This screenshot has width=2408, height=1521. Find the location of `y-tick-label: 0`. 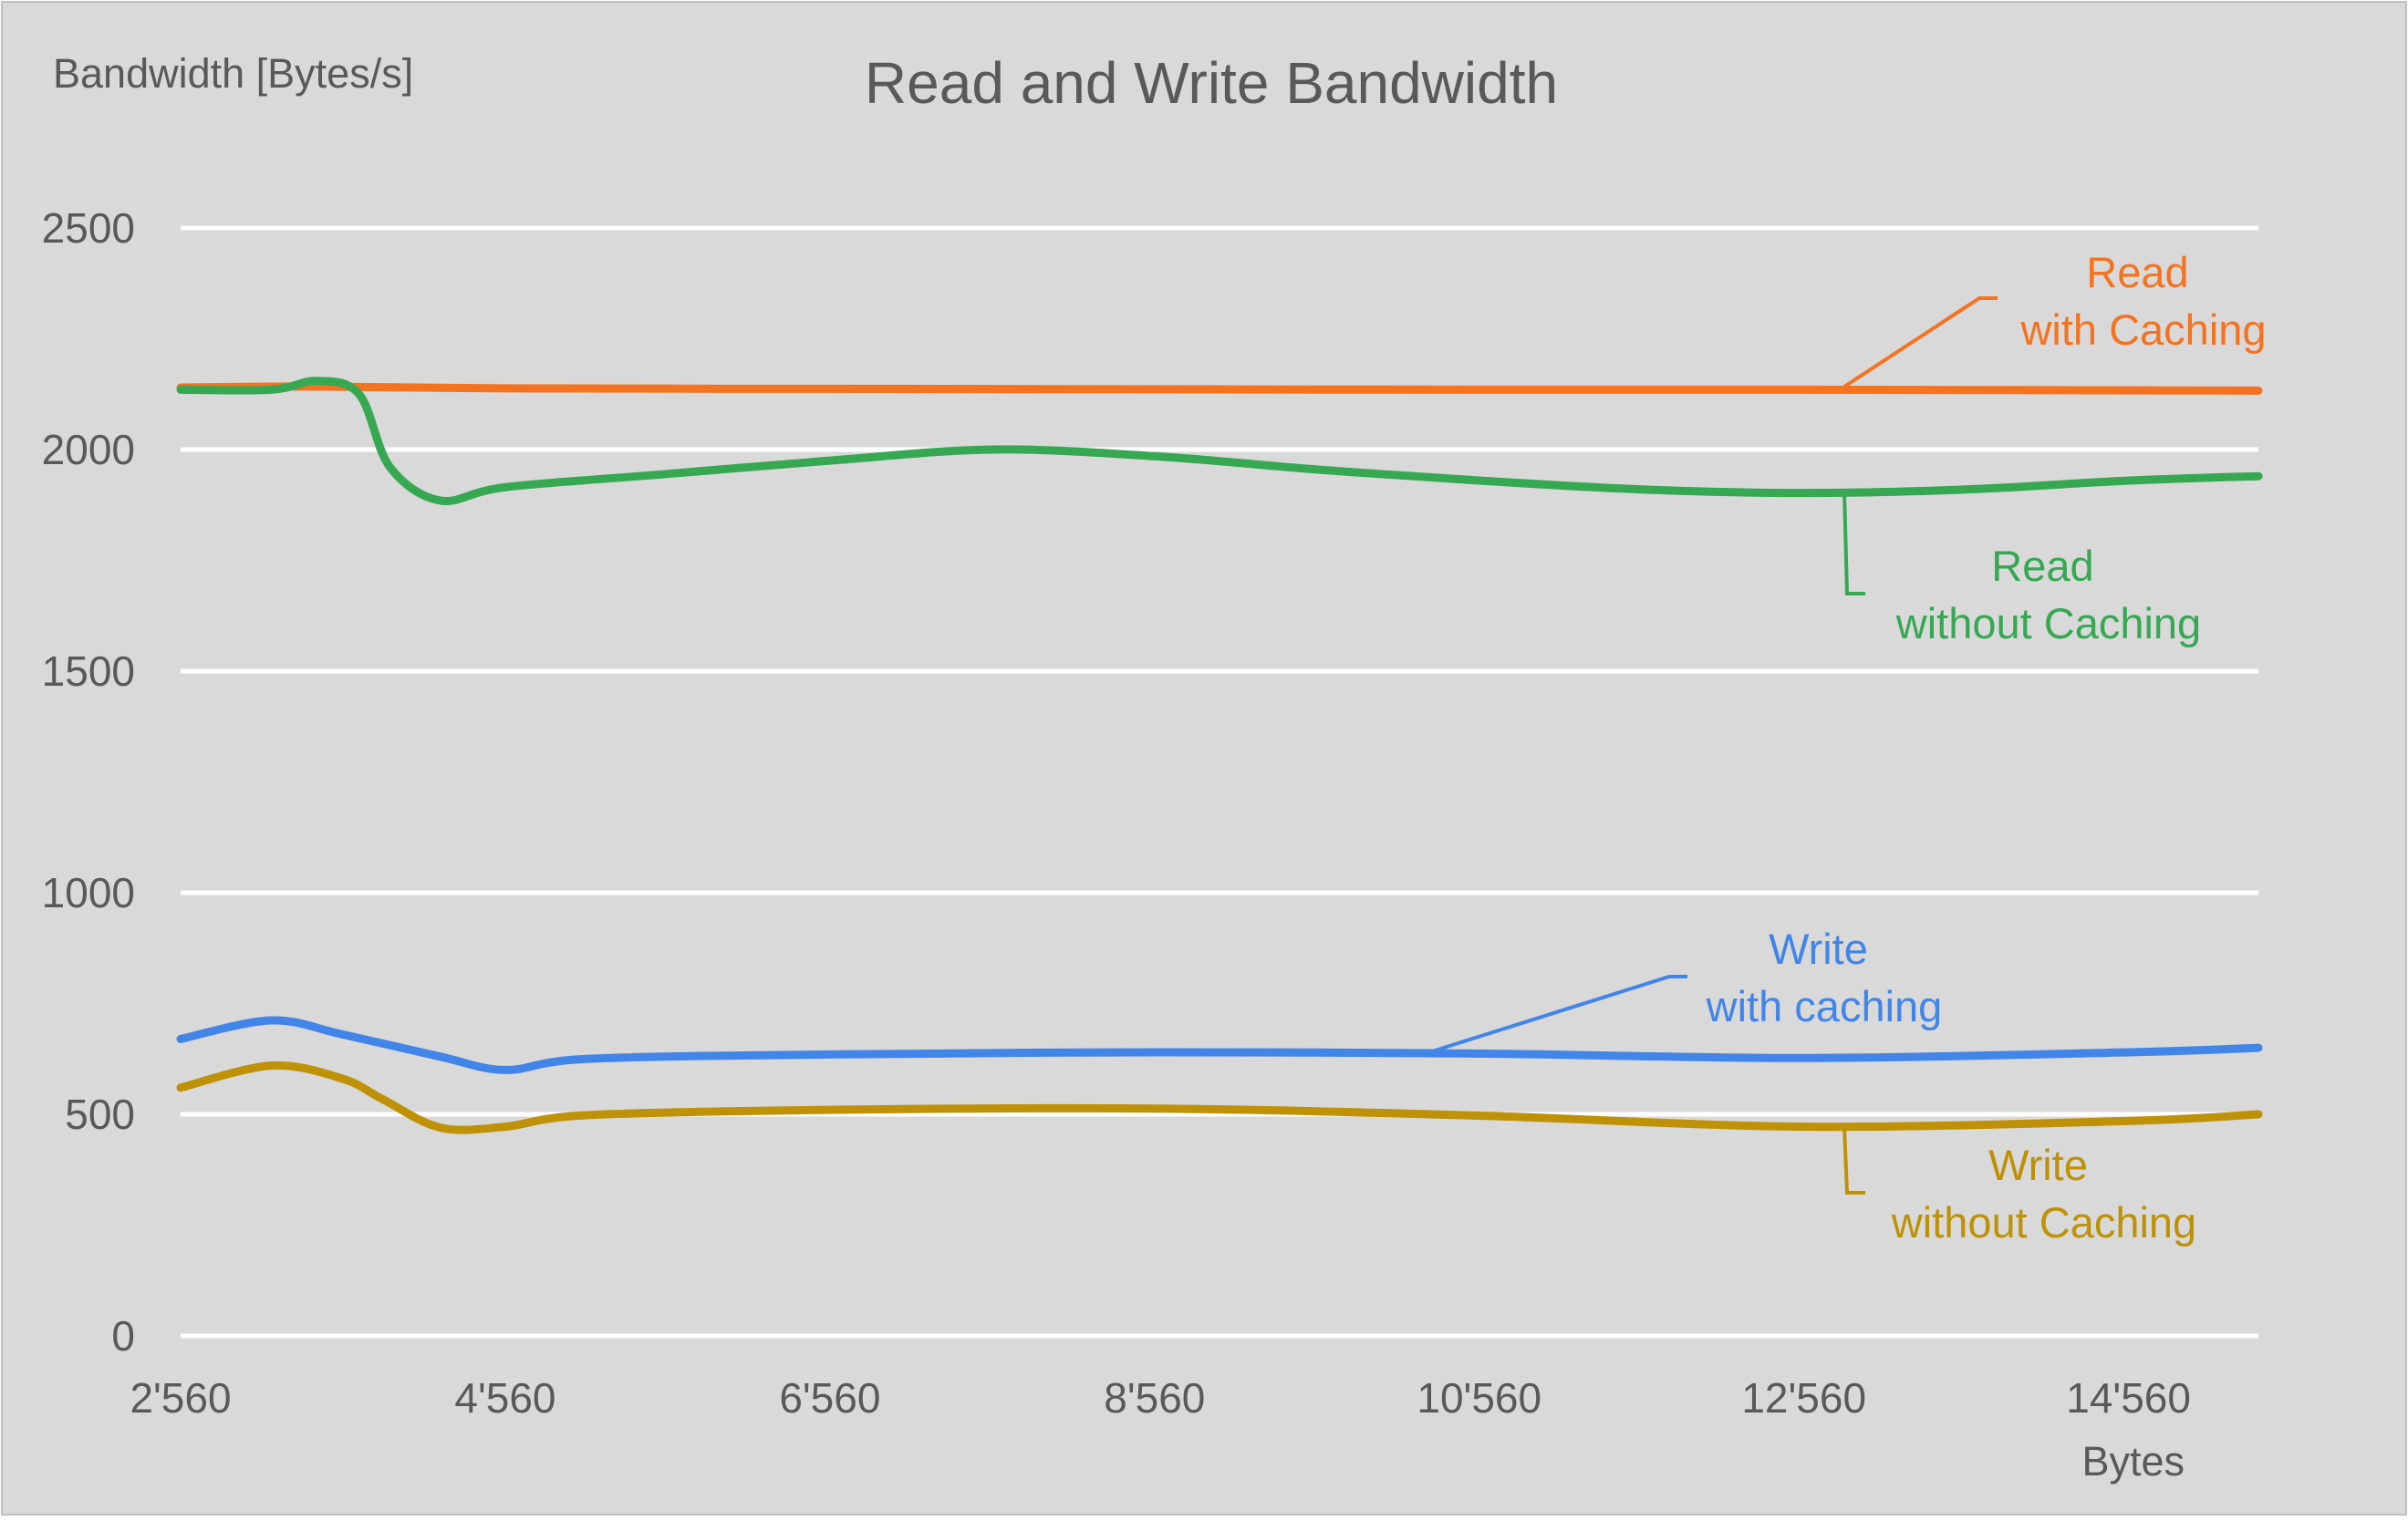

y-tick-label: 0 is located at coordinates (123, 1336).